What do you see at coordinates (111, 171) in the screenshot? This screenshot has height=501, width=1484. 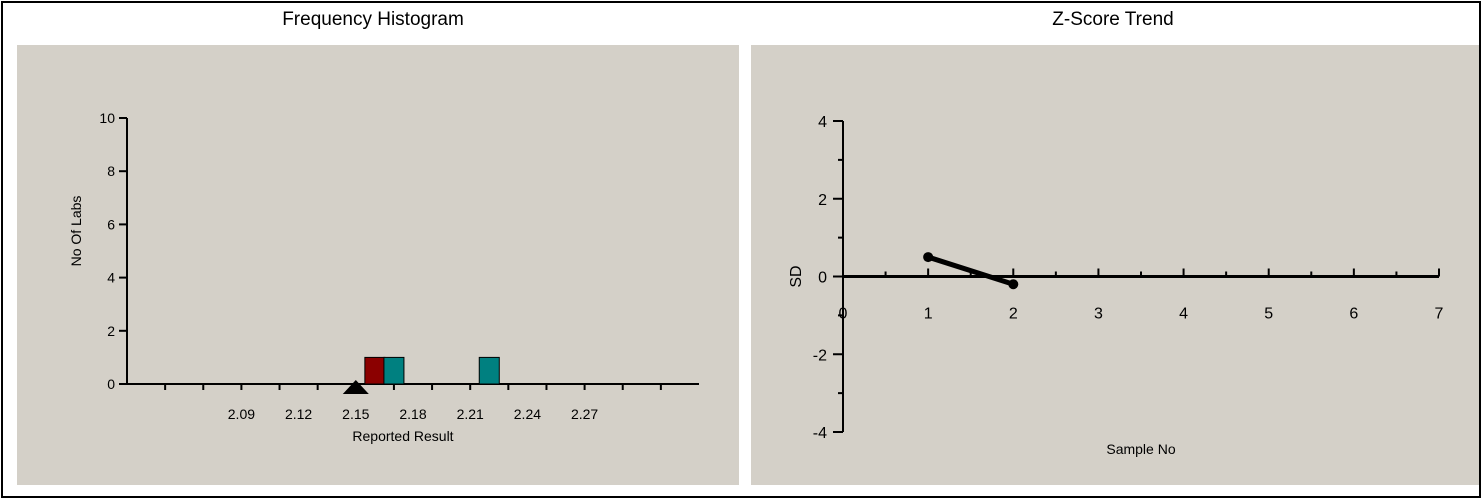 I see `y-tick-label: 8` at bounding box center [111, 171].